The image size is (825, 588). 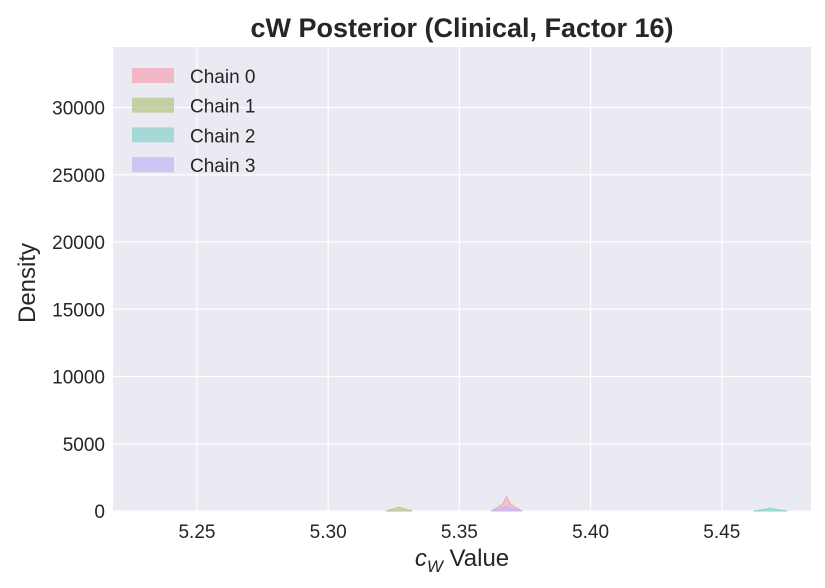 What do you see at coordinates (223, 136) in the screenshot?
I see `legend-label: Chain 2` at bounding box center [223, 136].